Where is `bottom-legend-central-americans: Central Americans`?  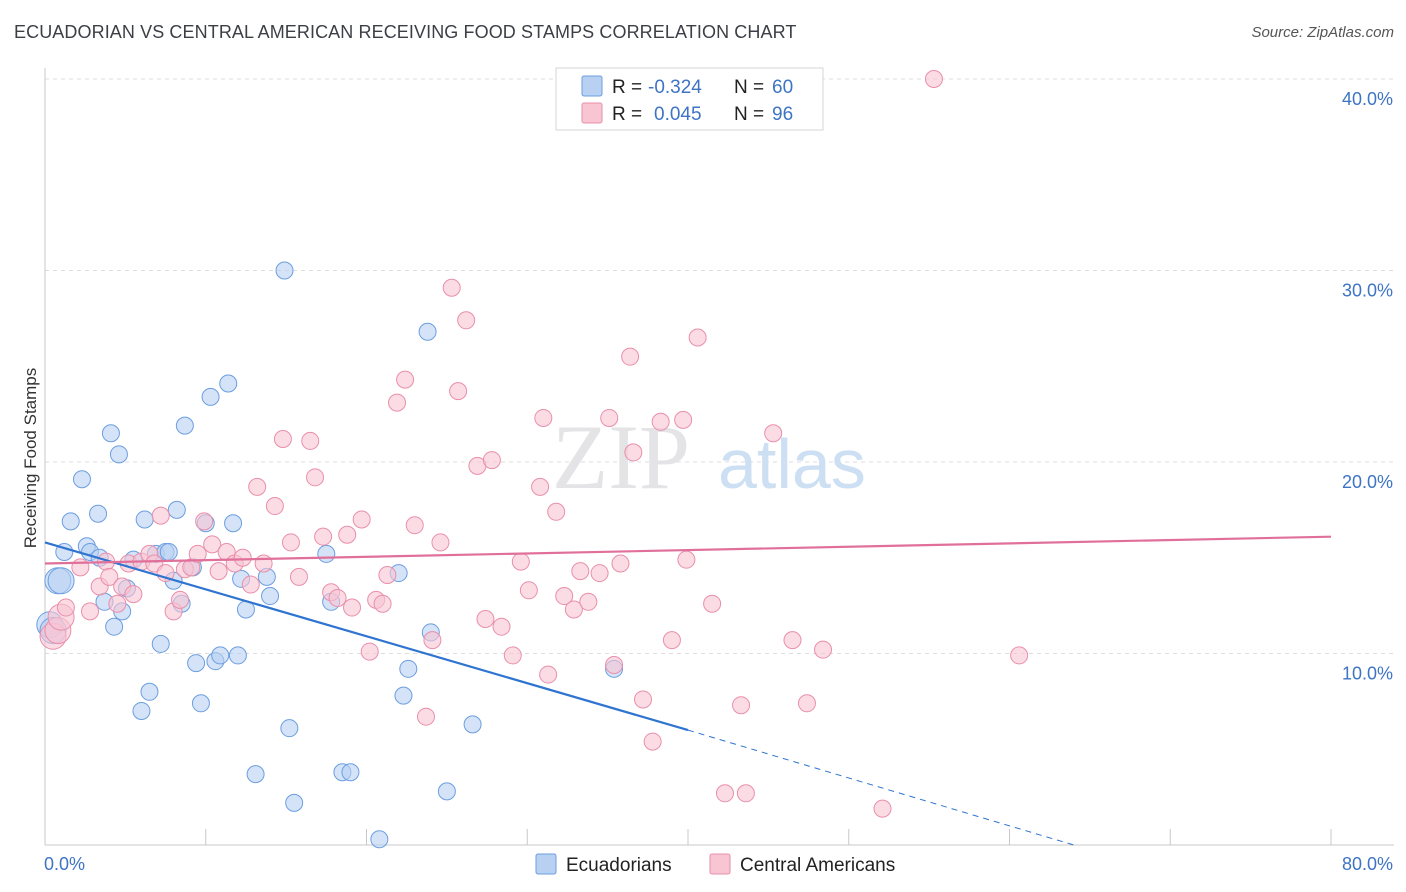 bottom-legend-central-americans: Central Americans is located at coordinates (817, 865).